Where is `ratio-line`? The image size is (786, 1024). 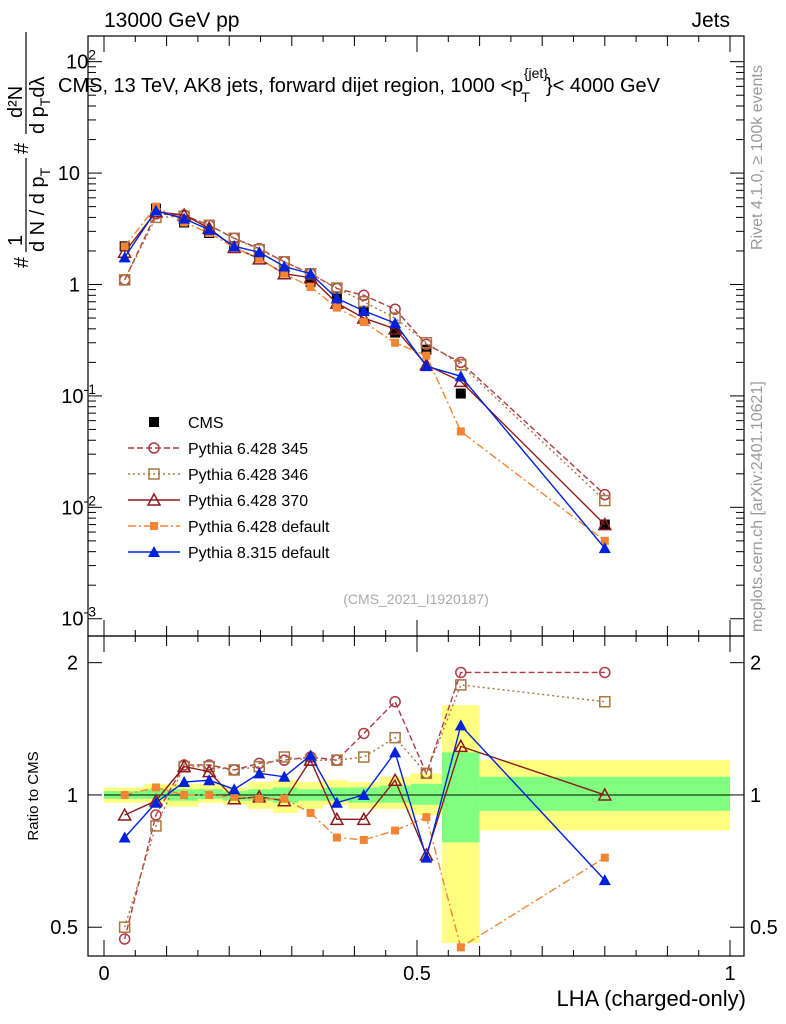 ratio-line is located at coordinates (365, 802).